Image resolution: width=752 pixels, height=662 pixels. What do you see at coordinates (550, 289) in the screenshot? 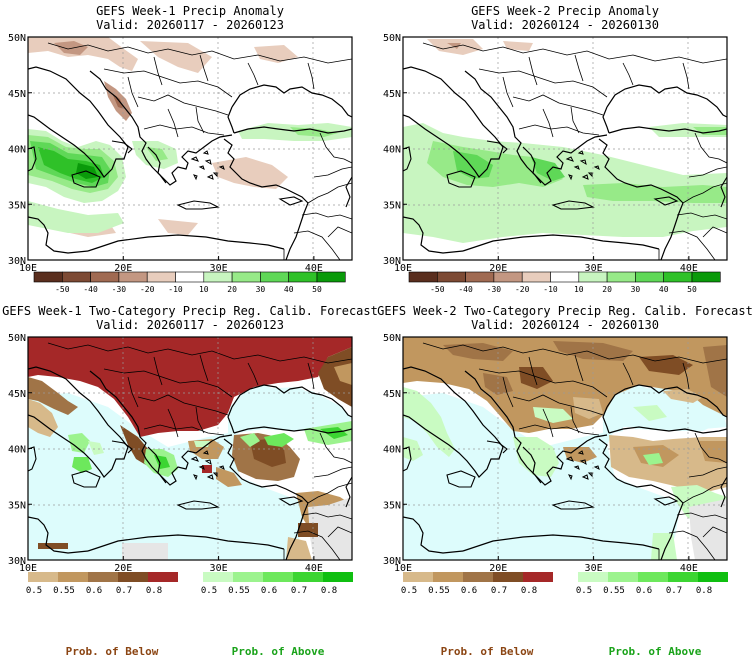
I see `colorbar-tick-label: -10` at bounding box center [550, 289].